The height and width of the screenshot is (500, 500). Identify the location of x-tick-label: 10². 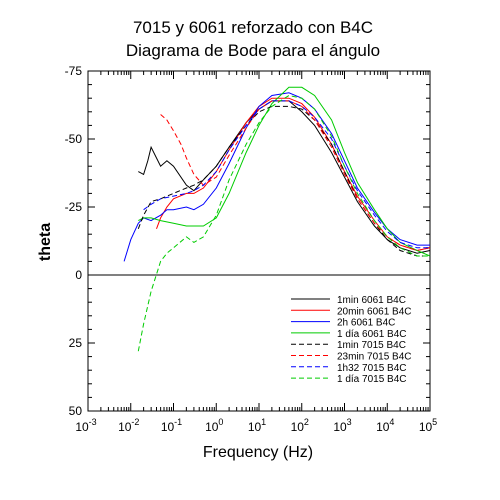
(300, 425).